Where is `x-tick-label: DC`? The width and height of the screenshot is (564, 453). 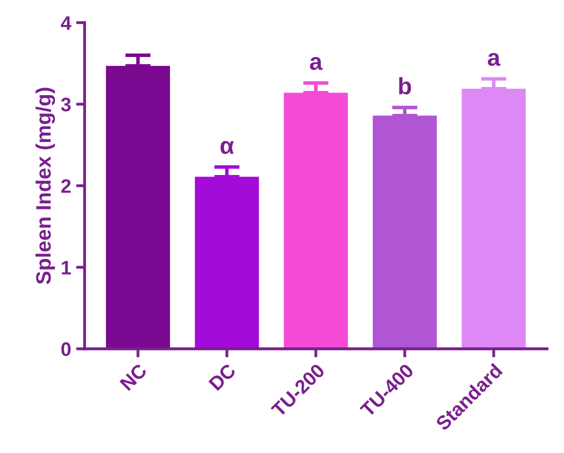
x-tick-label: DC is located at coordinates (222, 377).